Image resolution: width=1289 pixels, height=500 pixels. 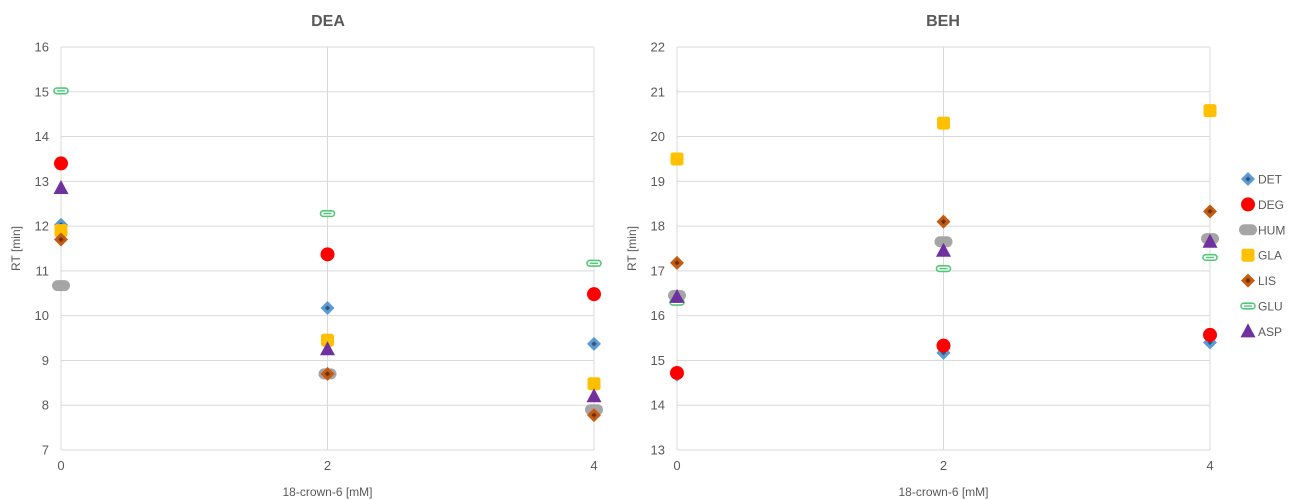 I want to click on legend-marker-det-shape, so click(x=1248, y=179).